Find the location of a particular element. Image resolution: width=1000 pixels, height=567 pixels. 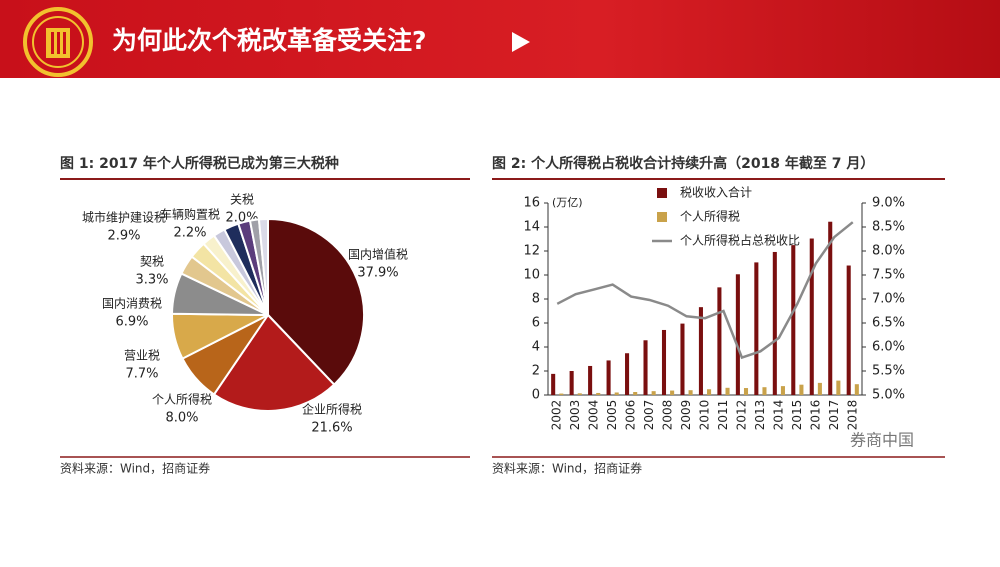

slice-value: 37.9% is located at coordinates (377, 273).